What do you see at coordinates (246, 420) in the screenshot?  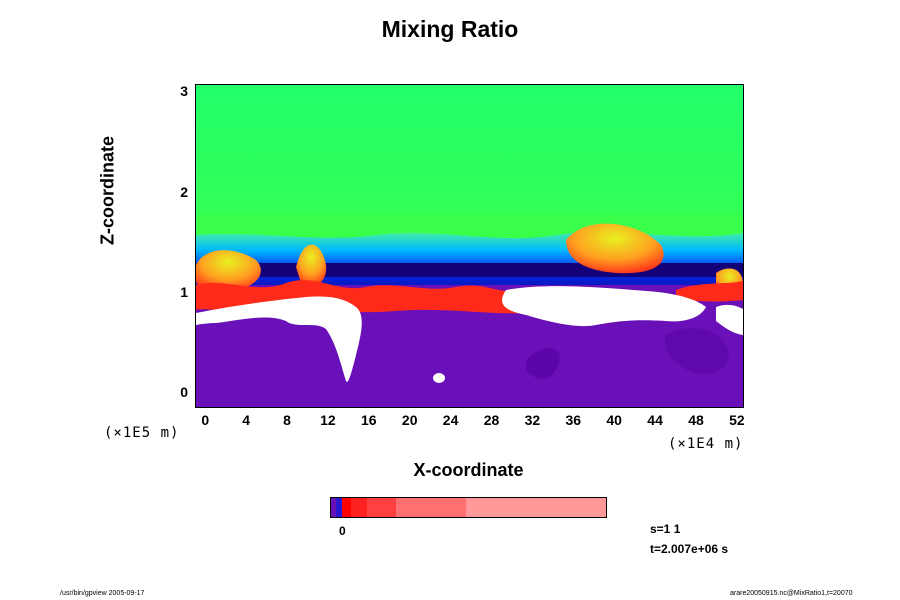 I see `x-tick-label: 4` at bounding box center [246, 420].